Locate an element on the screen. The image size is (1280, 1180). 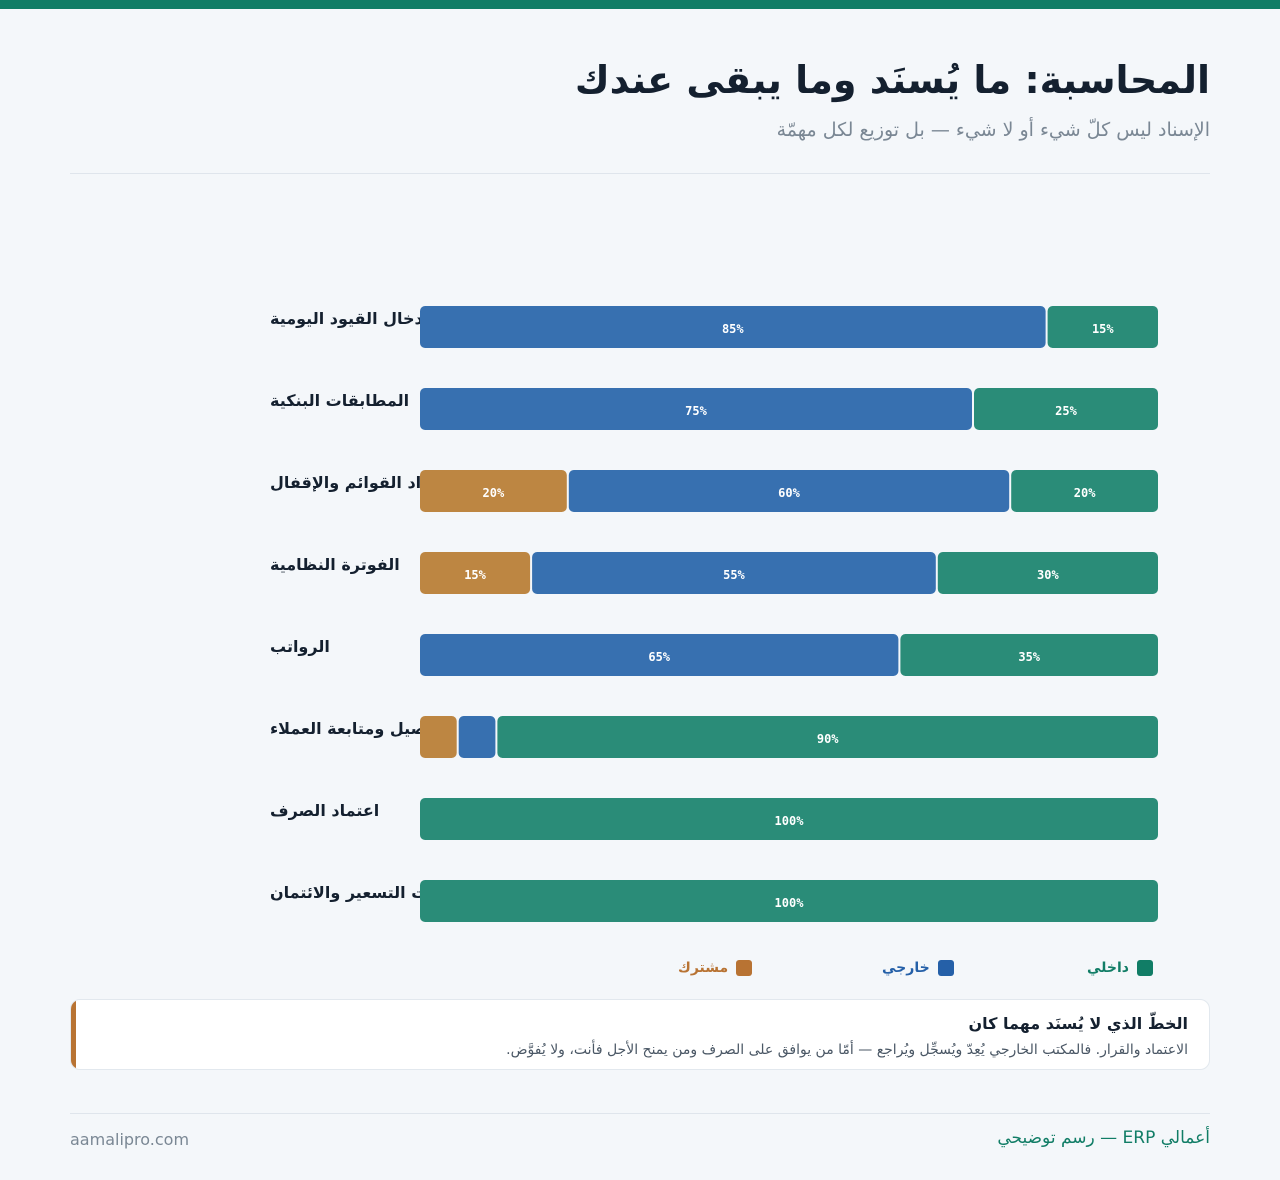
header-divider is located at coordinates (640, 173).